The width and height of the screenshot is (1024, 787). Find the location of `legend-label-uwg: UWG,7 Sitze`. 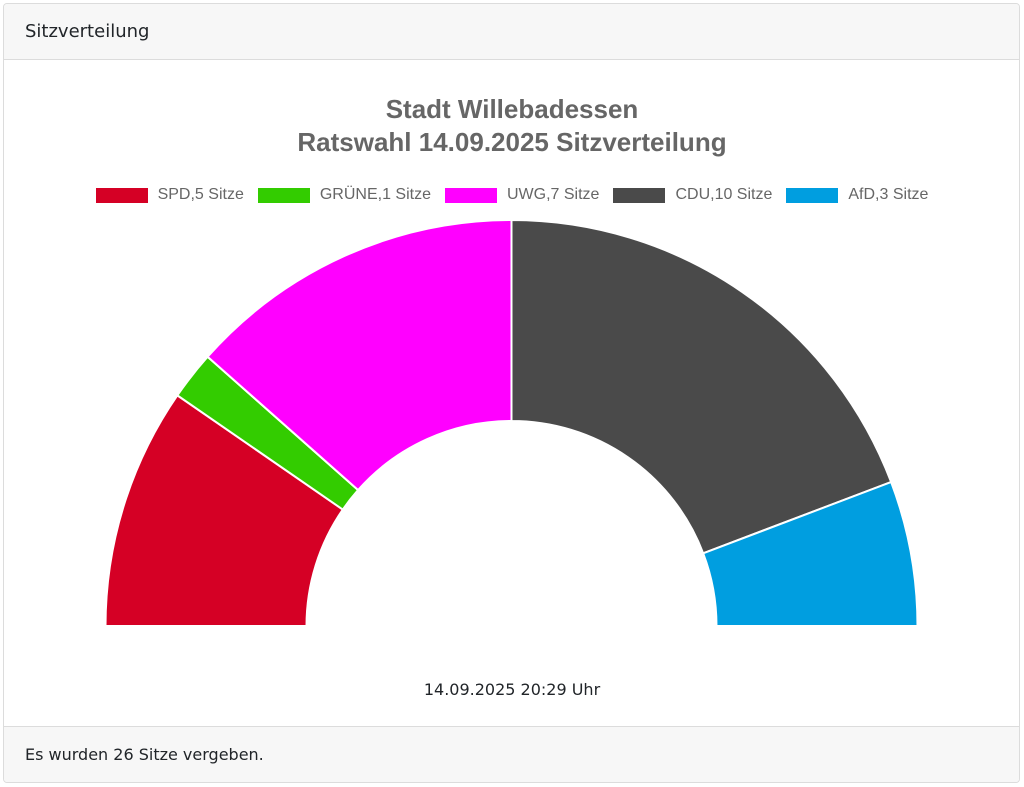

legend-label-uwg: UWG,7 Sitze is located at coordinates (553, 194).